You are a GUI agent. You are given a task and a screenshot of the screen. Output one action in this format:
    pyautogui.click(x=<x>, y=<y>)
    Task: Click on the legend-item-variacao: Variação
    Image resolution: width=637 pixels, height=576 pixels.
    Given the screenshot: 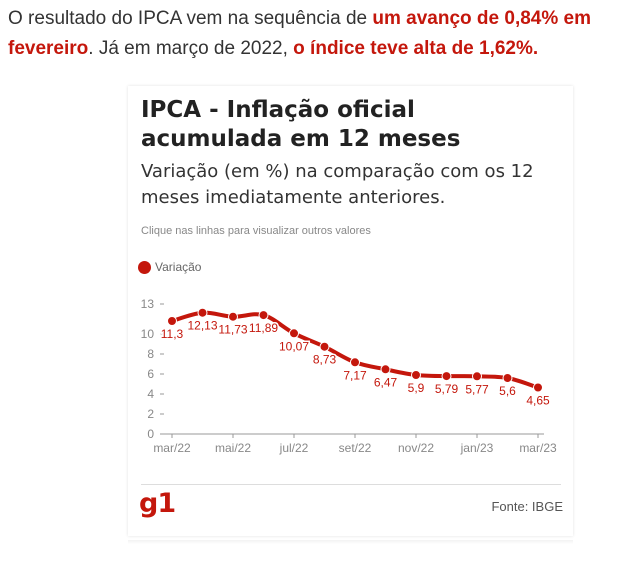 What is the action you would take?
    pyautogui.click(x=169, y=267)
    